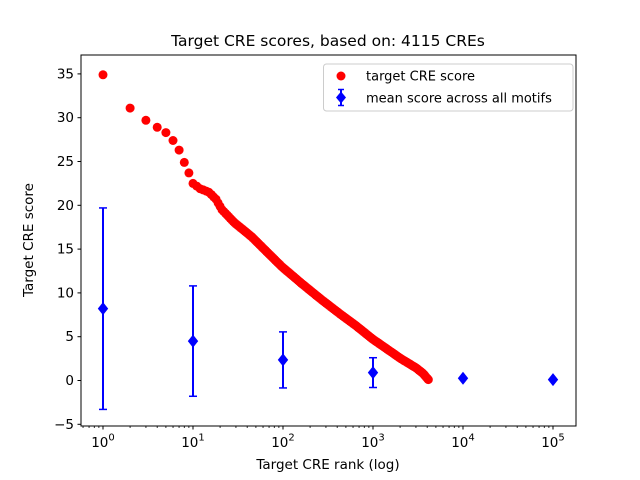 Image resolution: width=640 pixels, height=480 pixels. What do you see at coordinates (65, 118) in the screenshot?
I see `y-tick-label: 30` at bounding box center [65, 118].